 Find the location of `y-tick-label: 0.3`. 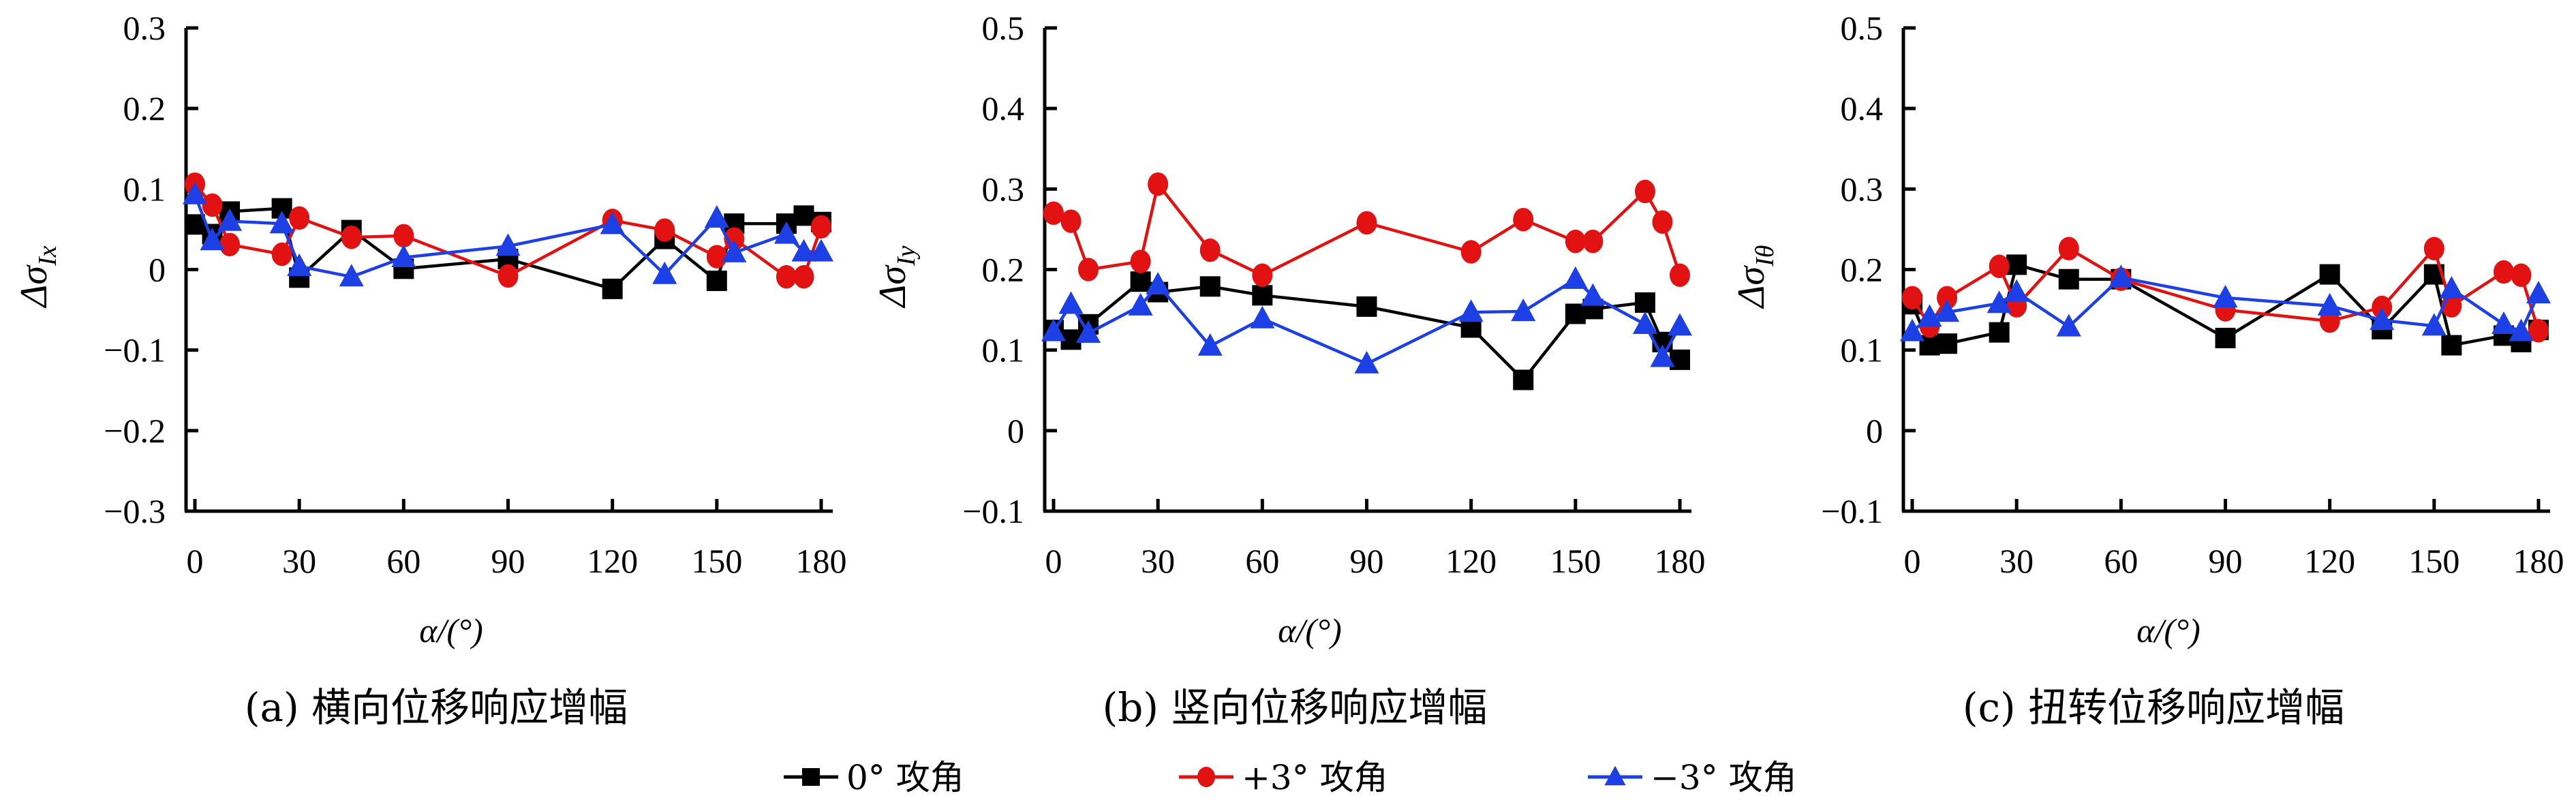

y-tick-label: 0.3 is located at coordinates (144, 28).